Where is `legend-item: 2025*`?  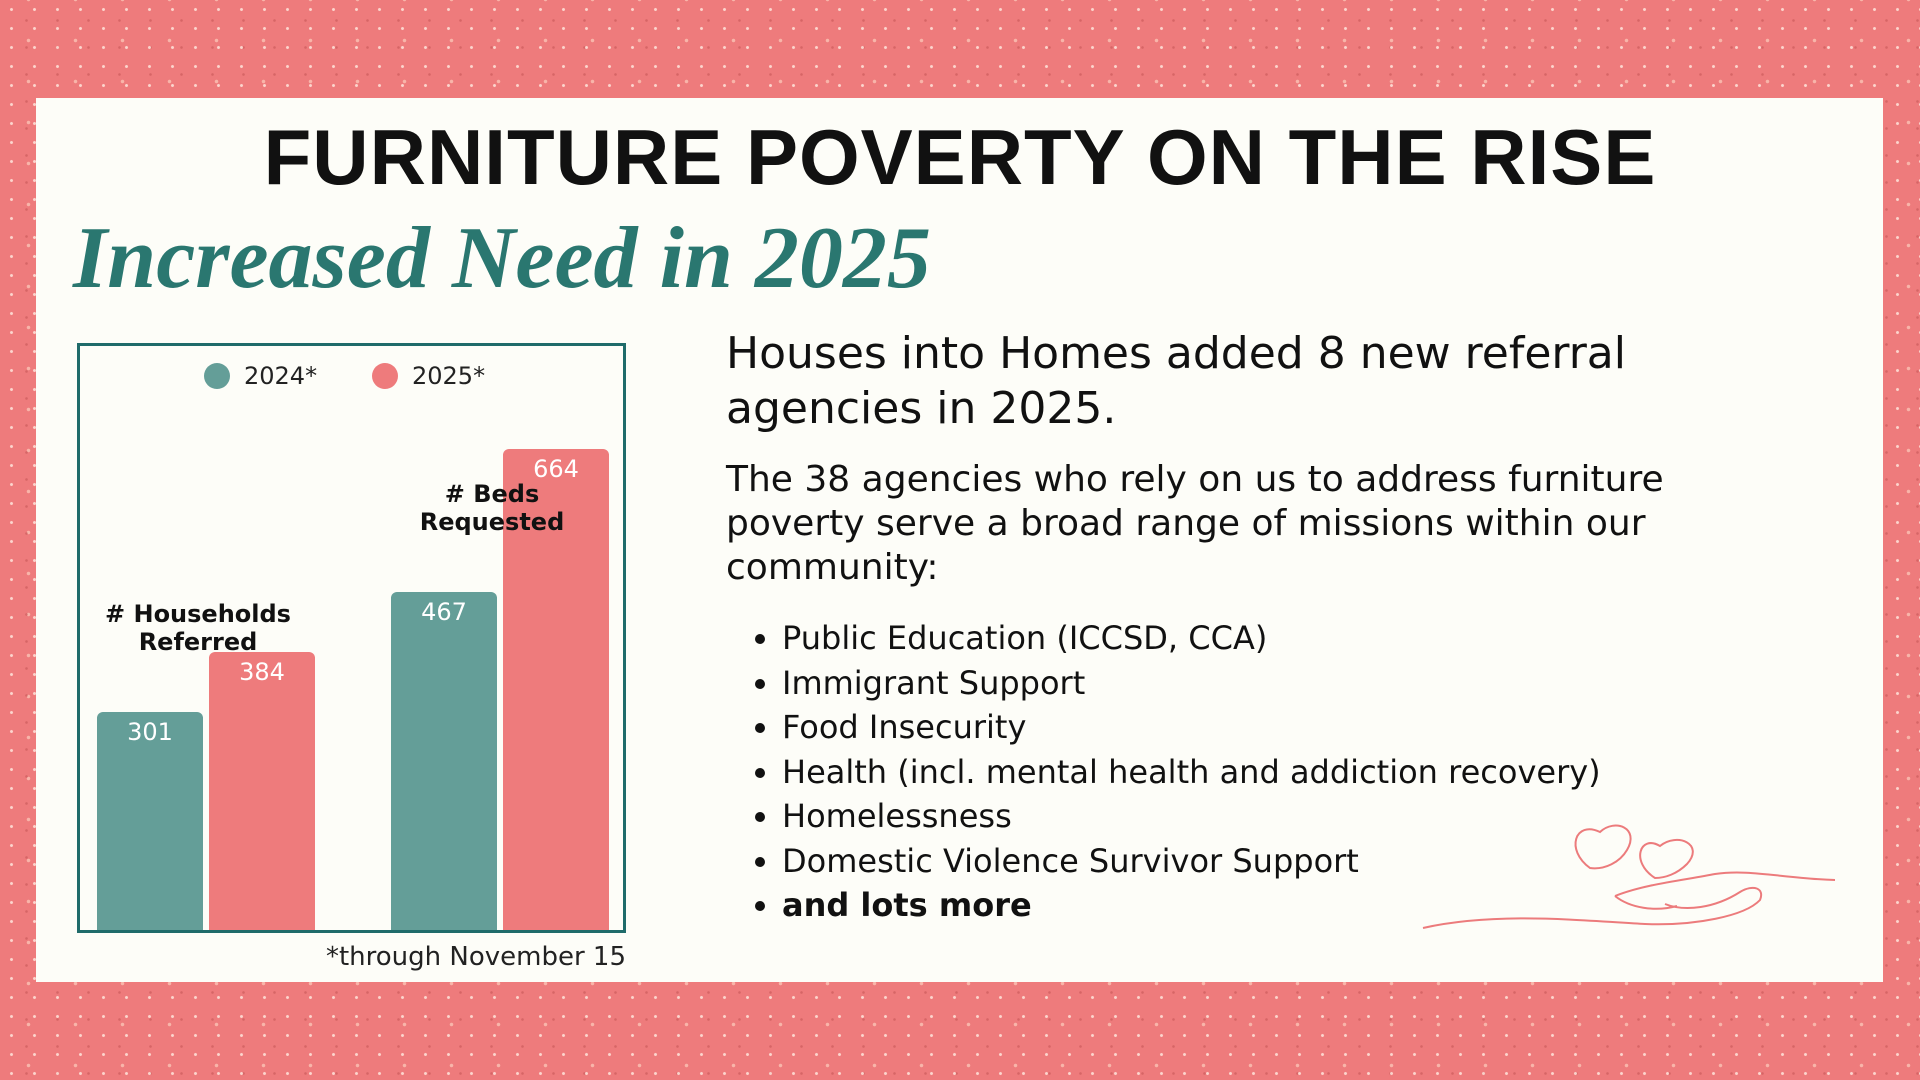 legend-item: 2025* is located at coordinates (428, 376).